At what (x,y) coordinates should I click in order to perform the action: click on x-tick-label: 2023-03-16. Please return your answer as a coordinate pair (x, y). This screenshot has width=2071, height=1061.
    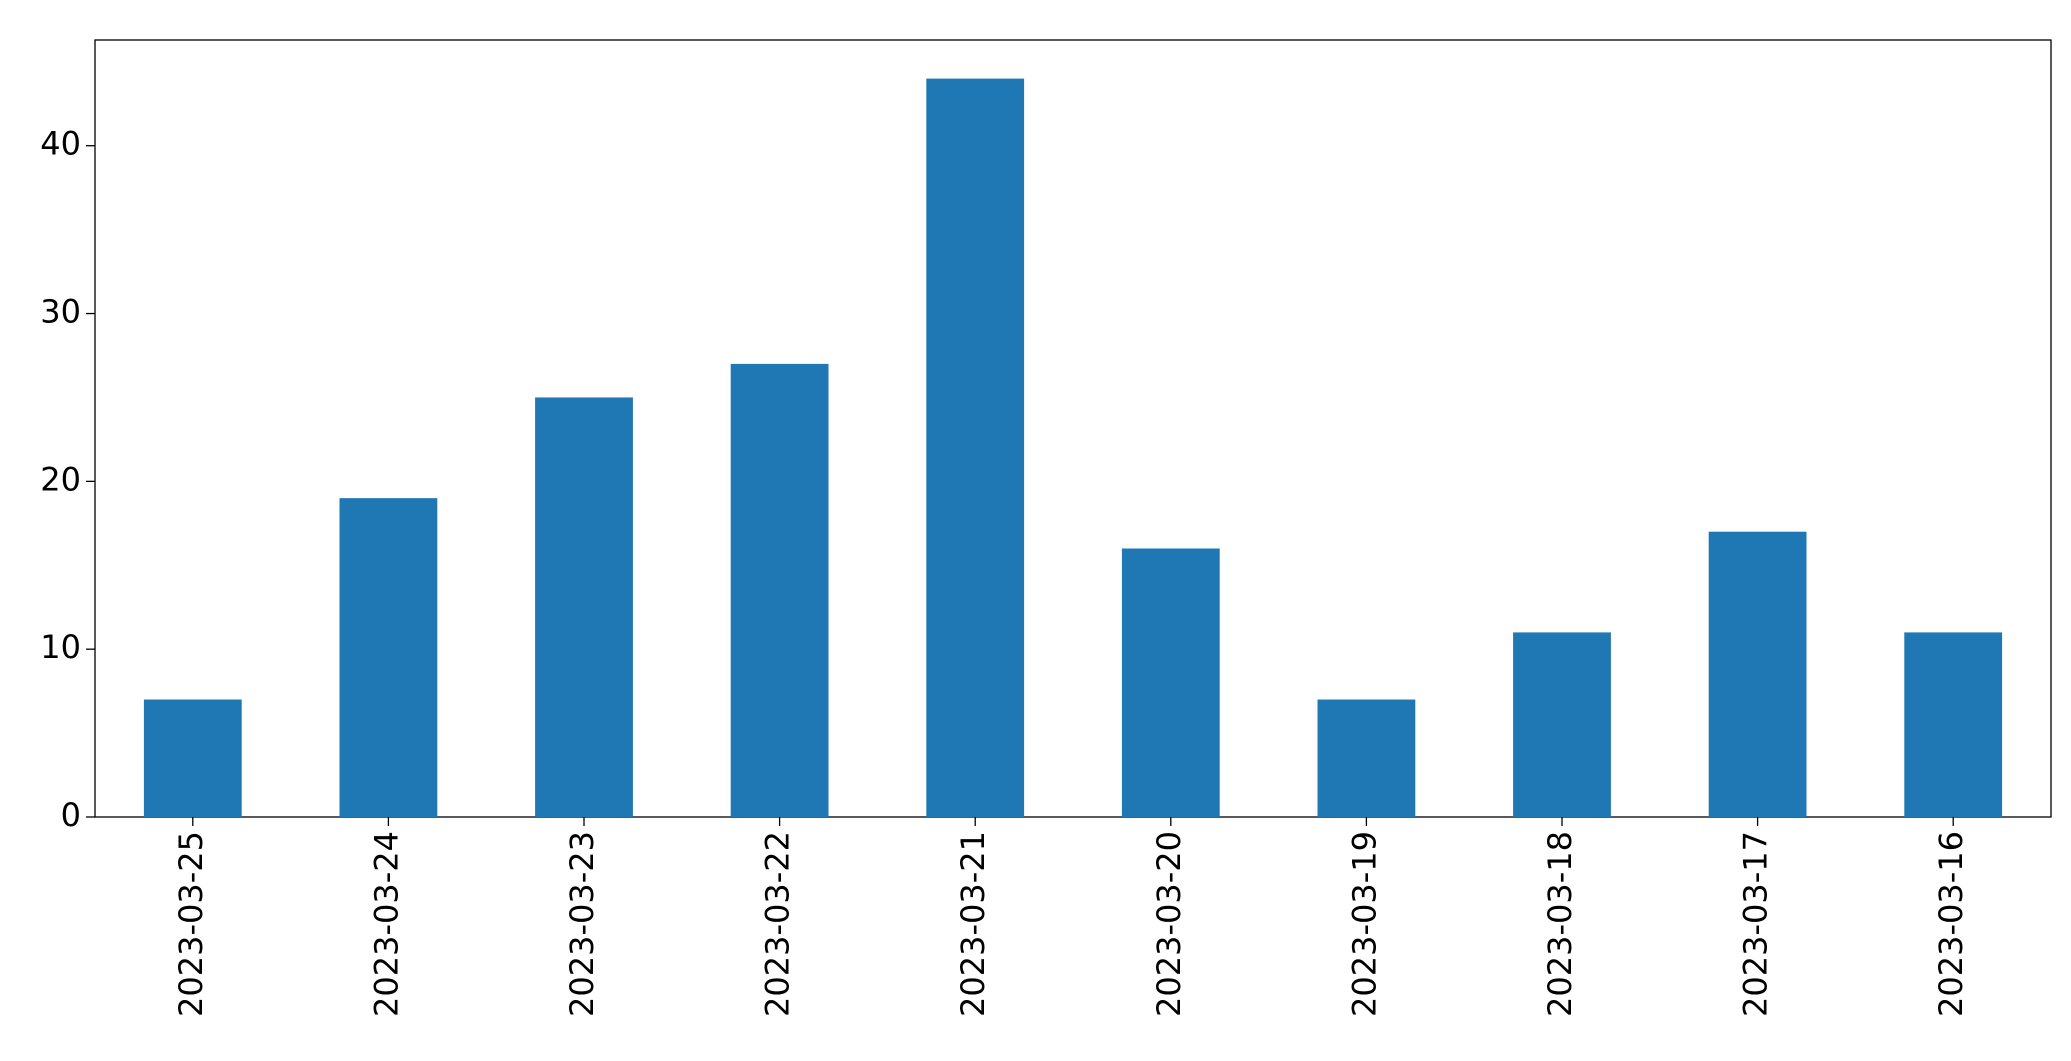
    Looking at the image, I should click on (1951, 924).